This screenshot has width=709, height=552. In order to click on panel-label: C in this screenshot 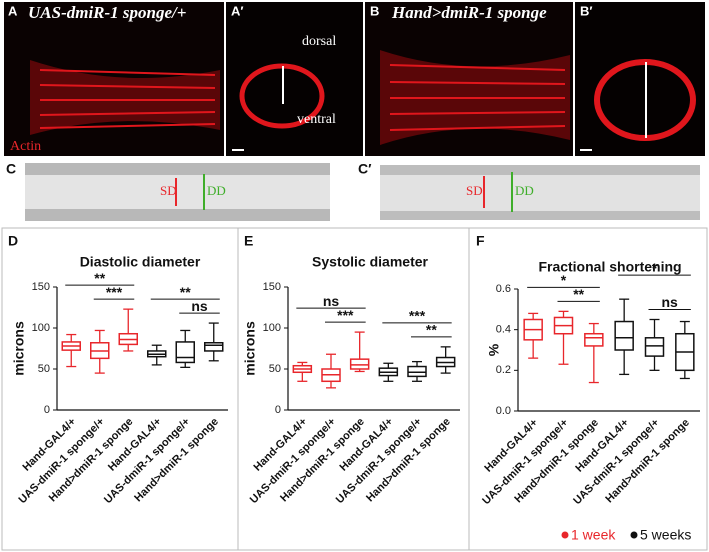, I will do `click(11, 169)`.